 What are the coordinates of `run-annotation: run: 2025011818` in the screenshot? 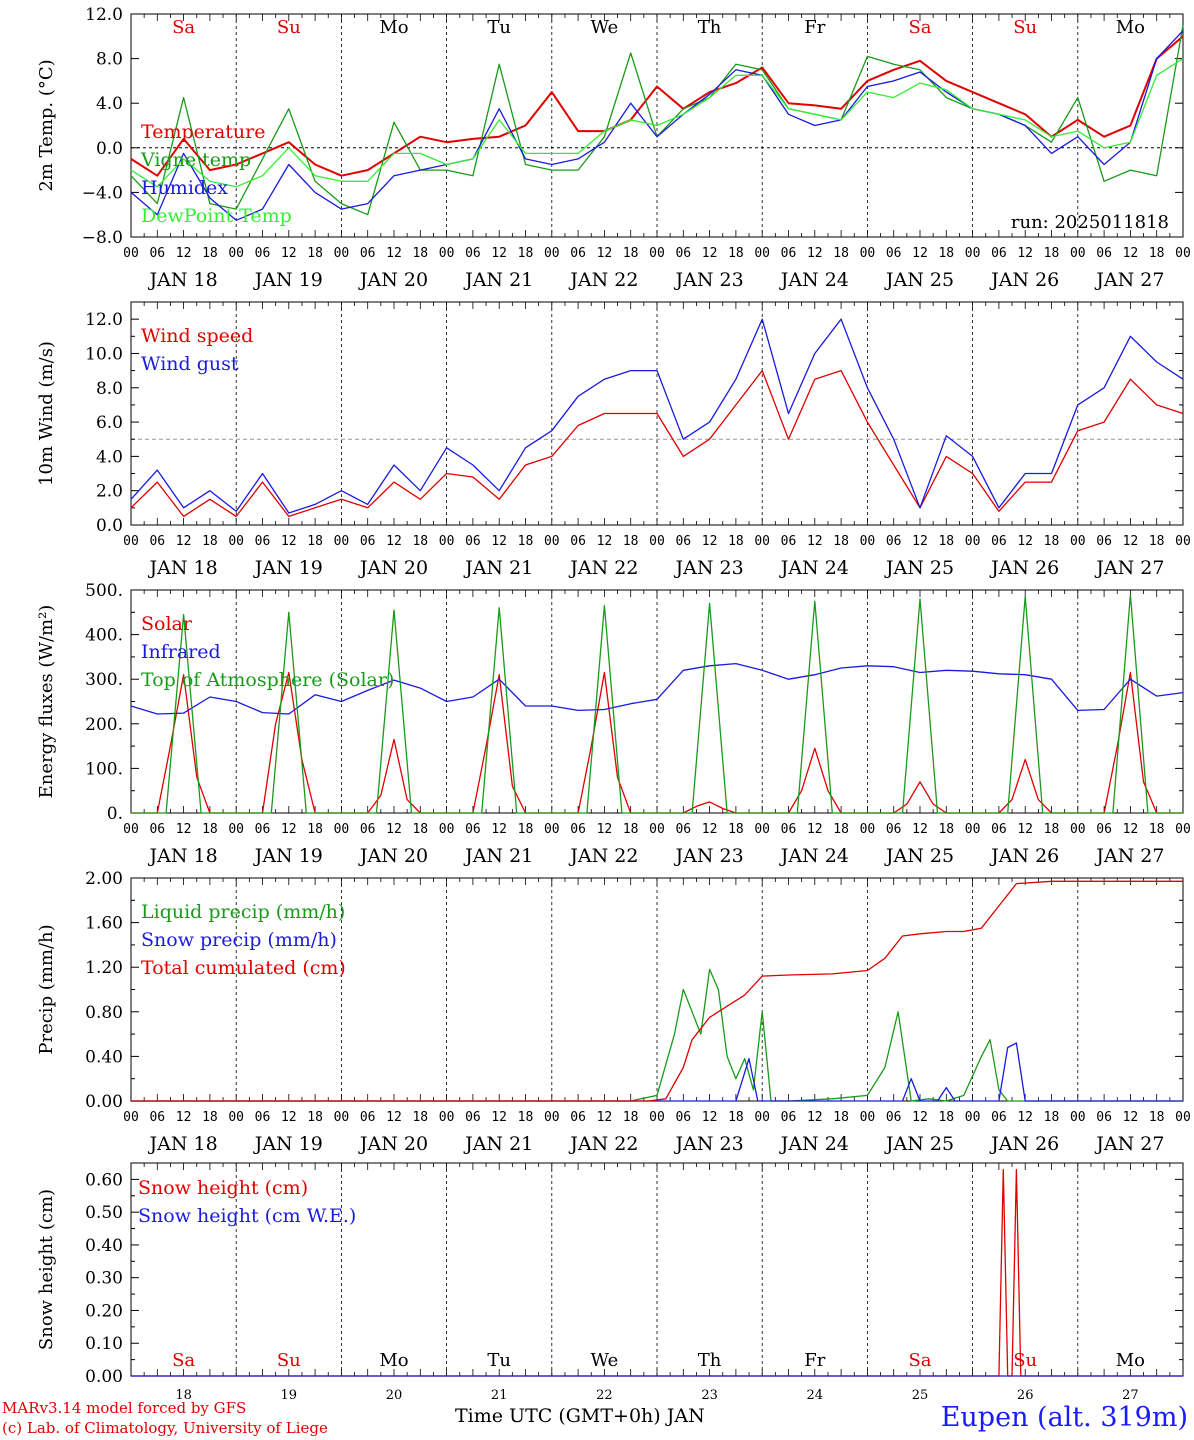 It's located at (1090, 222).